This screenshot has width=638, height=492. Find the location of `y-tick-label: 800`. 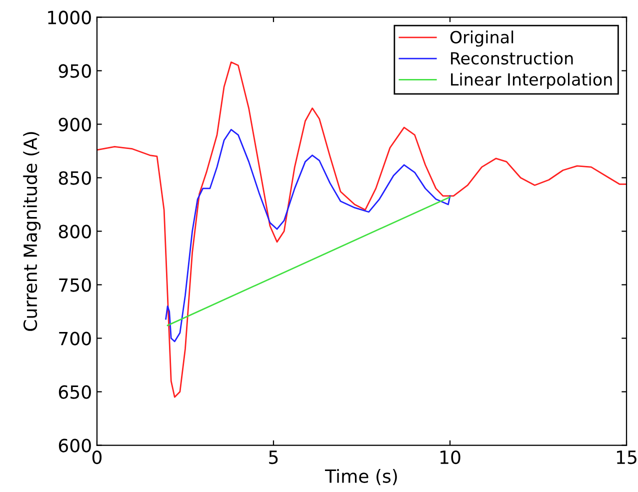

y-tick-label: 800 is located at coordinates (74, 231).